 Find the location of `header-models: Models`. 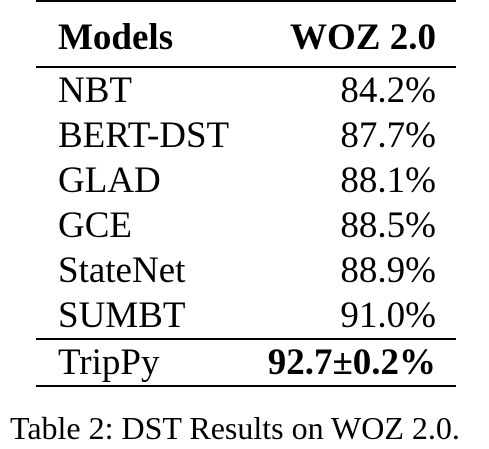

header-models: Models is located at coordinates (138, 34).